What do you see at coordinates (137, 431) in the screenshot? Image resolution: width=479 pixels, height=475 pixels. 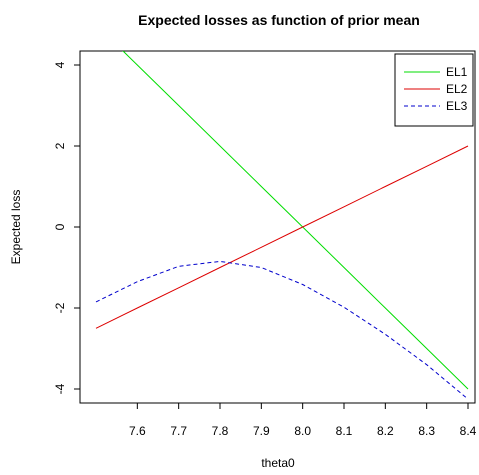 I see `x-tick-label: 7.6` at bounding box center [137, 431].